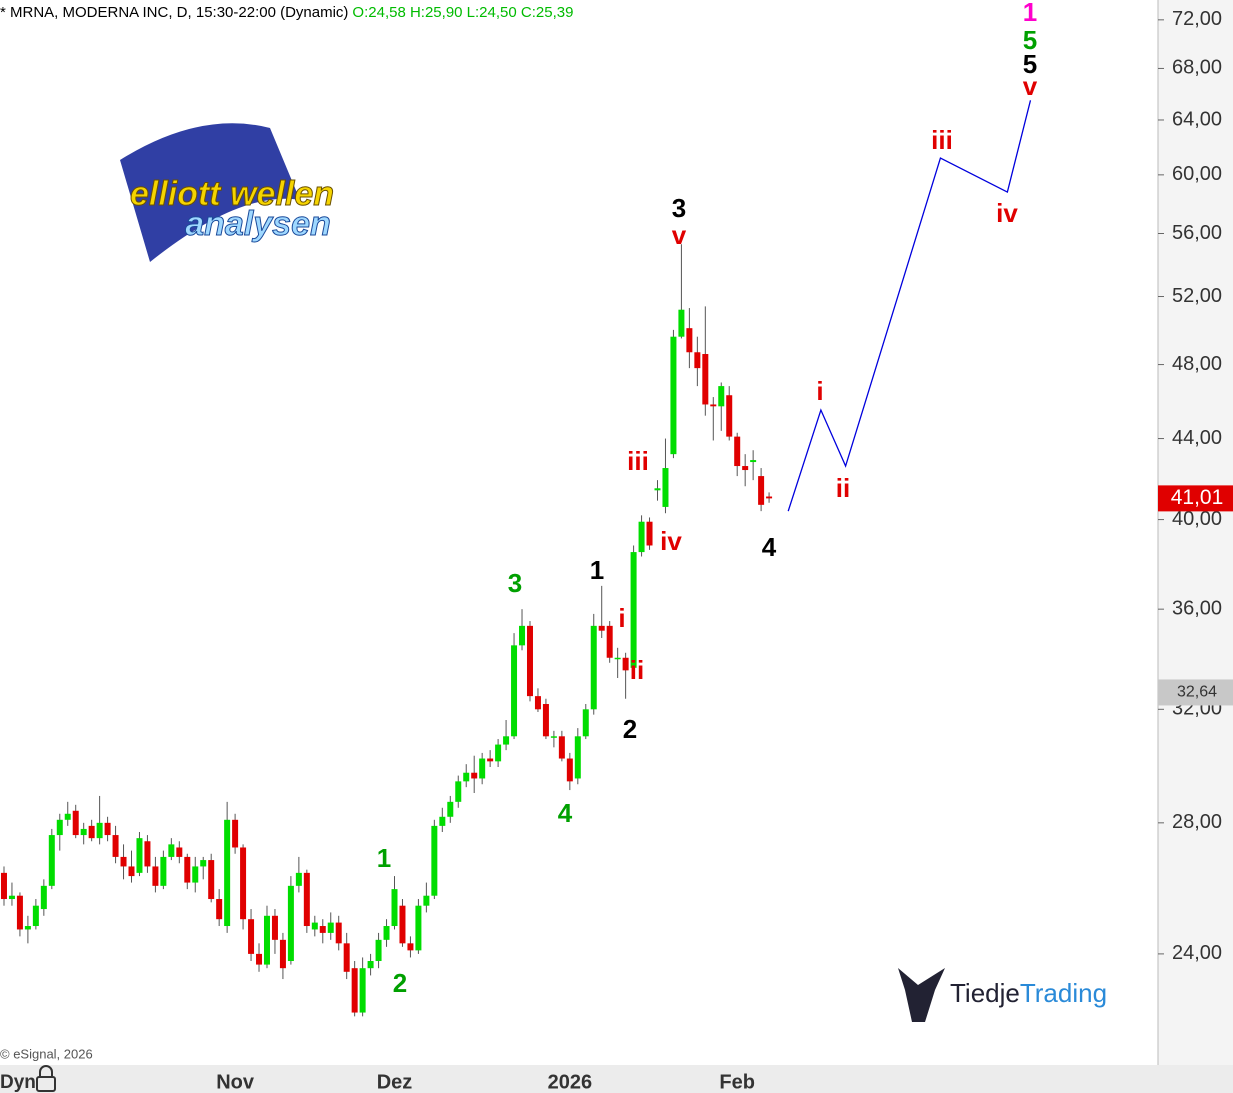  I want to click on logo-text: elliott wellen, so click(232, 194).